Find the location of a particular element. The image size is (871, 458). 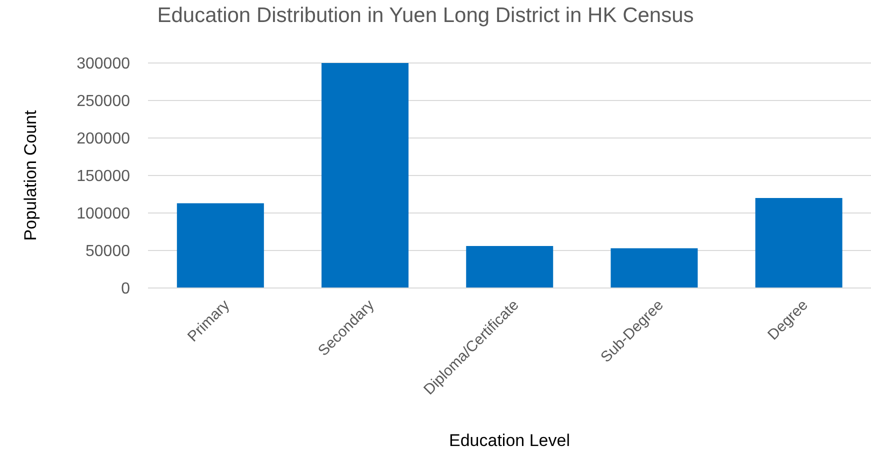

chart-title: Education Distribution in Yuen Long District in HK Census is located at coordinates (425, 16).